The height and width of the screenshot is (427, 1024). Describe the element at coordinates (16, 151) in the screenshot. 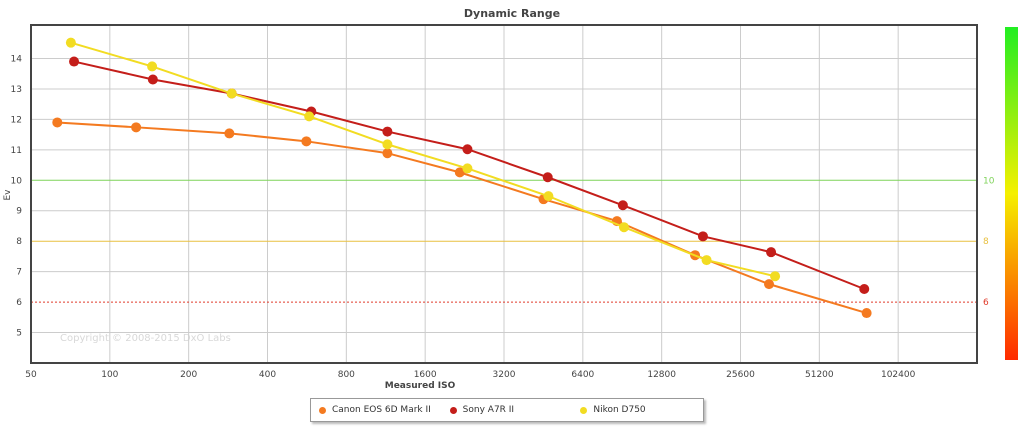

I see `y-tick-label: 11` at that location.